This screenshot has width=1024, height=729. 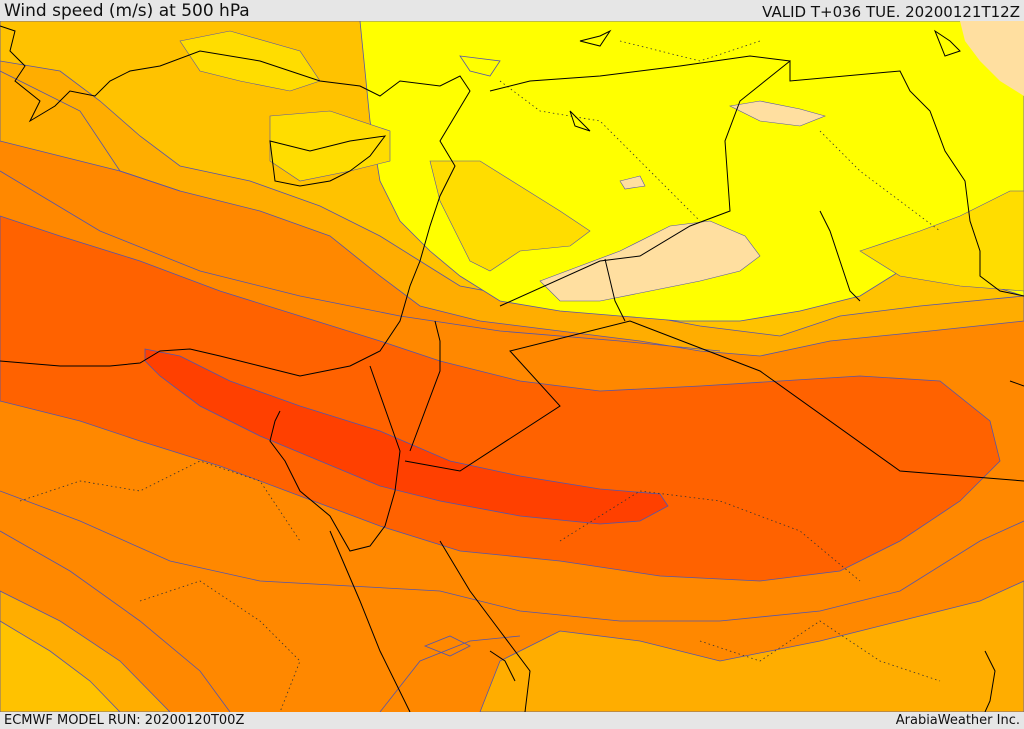 What do you see at coordinates (127, 11) in the screenshot?
I see `map-title: Wind speed (m/s) at 500 hPa` at bounding box center [127, 11].